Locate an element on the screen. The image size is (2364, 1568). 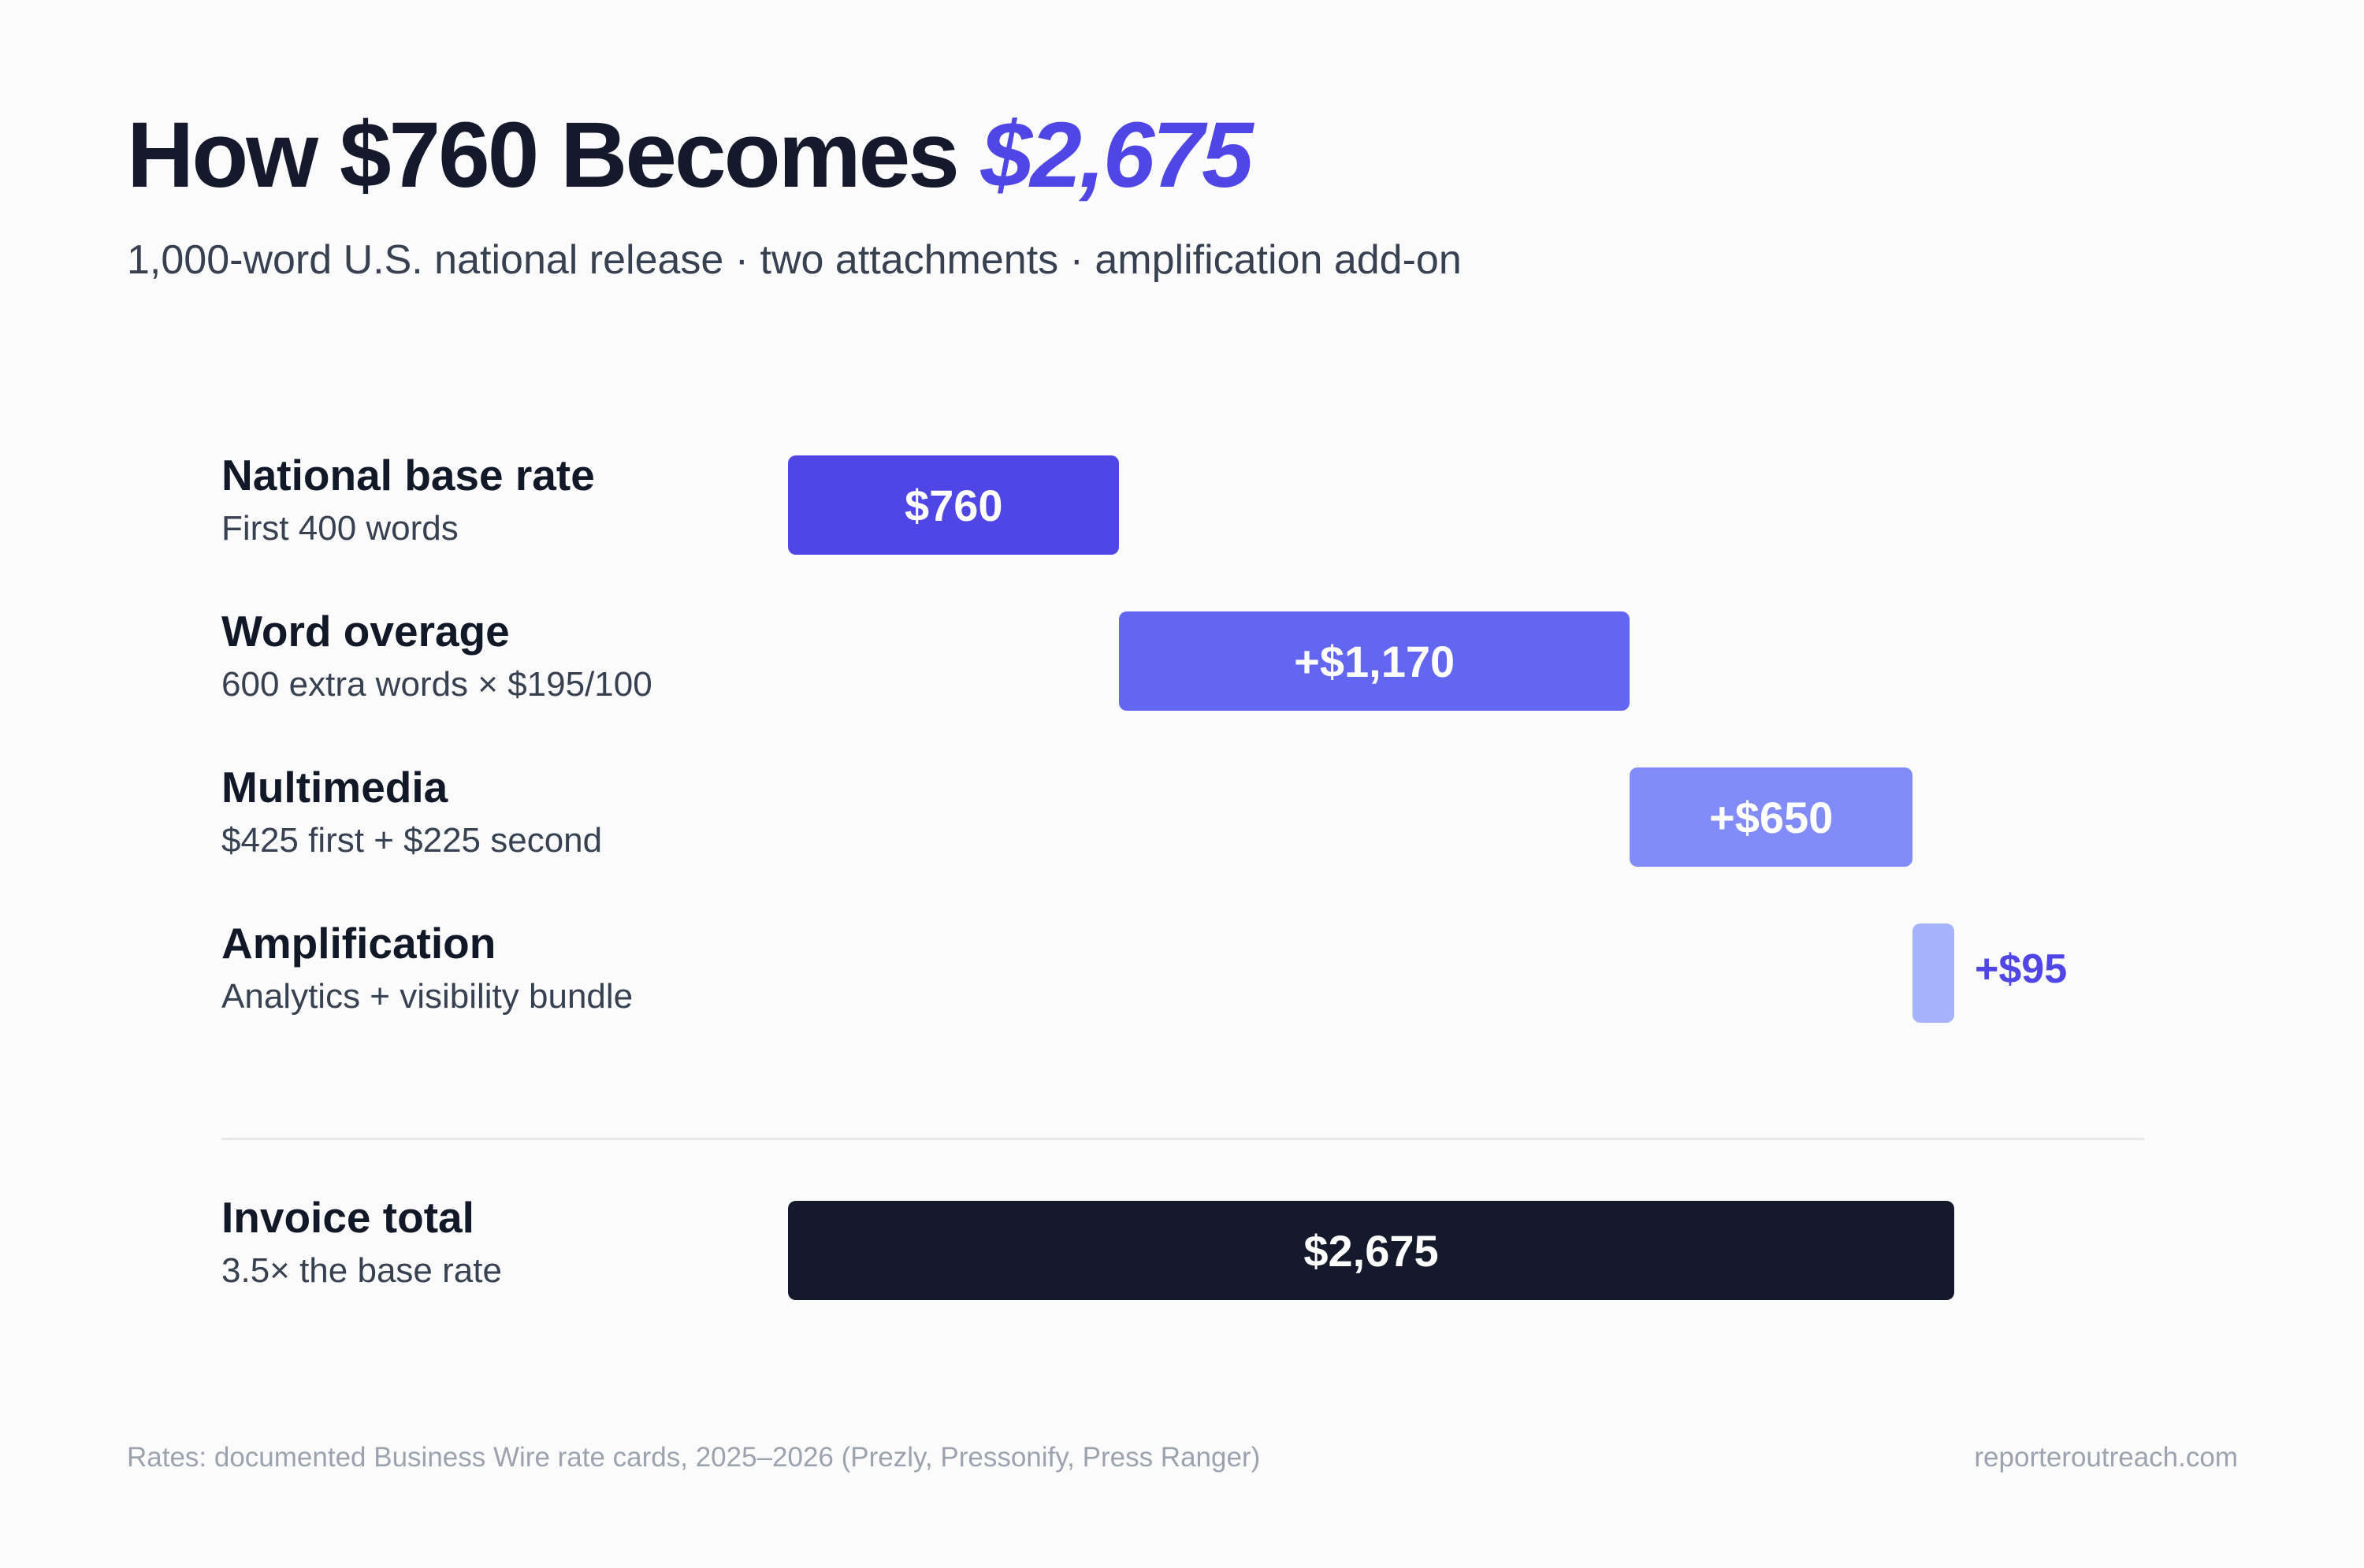
title-accent: $2,675 is located at coordinates (1117, 155).